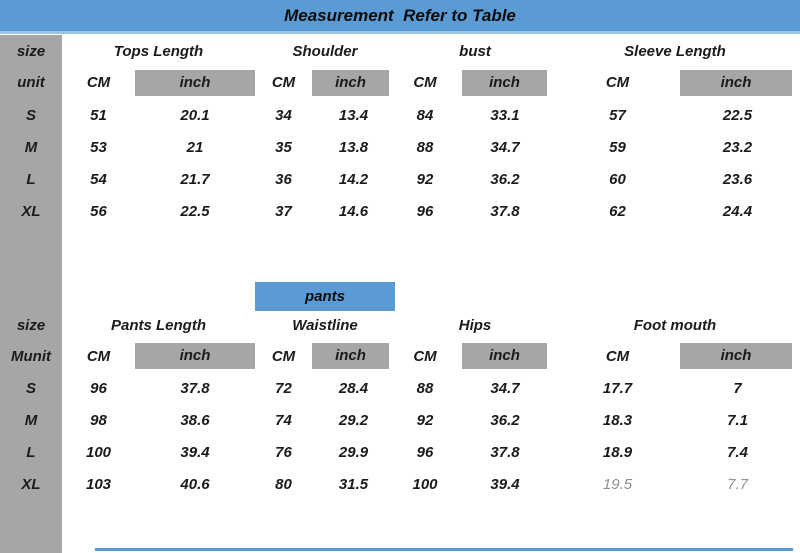 The height and width of the screenshot is (553, 800). What do you see at coordinates (444, 549) in the screenshot?
I see `bottom-accent-line` at bounding box center [444, 549].